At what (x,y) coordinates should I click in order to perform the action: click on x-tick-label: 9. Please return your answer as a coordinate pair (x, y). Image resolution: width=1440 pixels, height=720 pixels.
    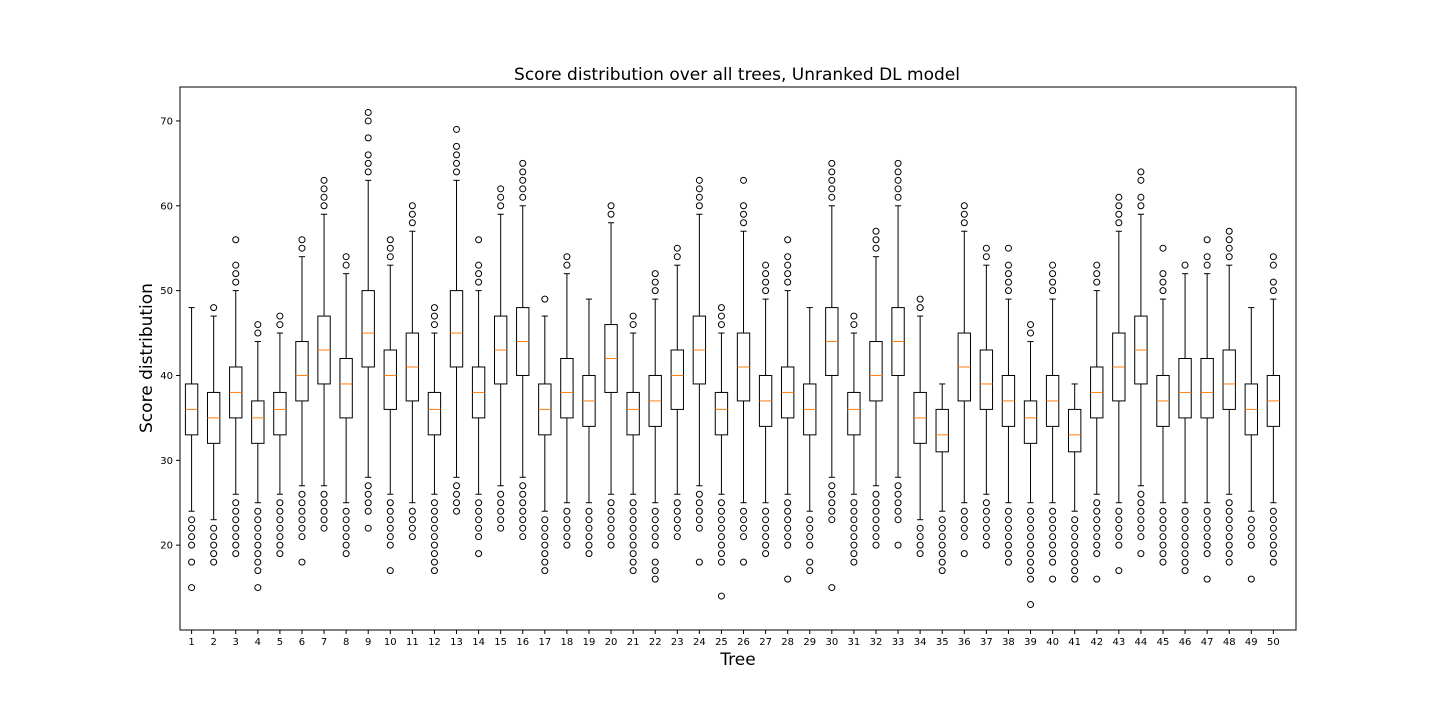
    Looking at the image, I should click on (368, 642).